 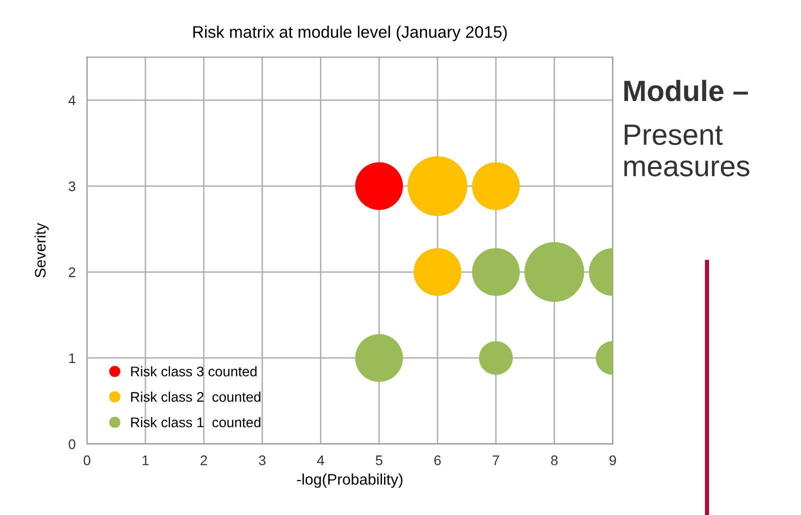 I want to click on x-tick-label: 3, so click(x=262, y=460).